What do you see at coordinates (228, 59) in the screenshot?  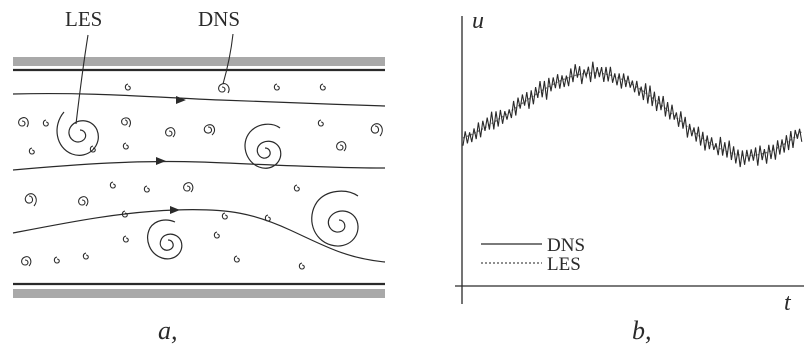 I see `dns-leader-line` at bounding box center [228, 59].